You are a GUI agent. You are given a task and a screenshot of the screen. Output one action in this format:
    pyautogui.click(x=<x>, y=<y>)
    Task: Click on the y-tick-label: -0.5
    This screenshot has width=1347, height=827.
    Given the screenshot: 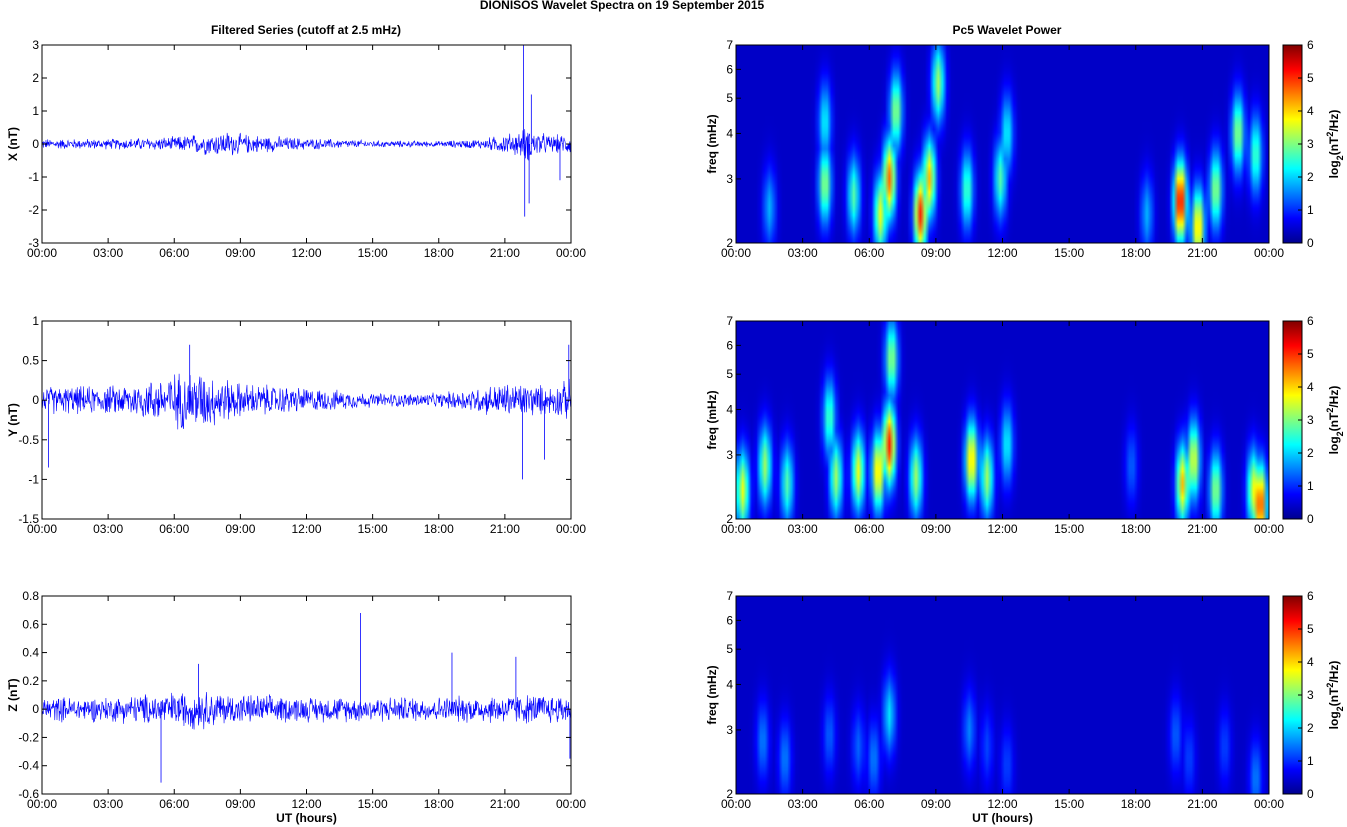 What is the action you would take?
    pyautogui.click(x=28, y=440)
    